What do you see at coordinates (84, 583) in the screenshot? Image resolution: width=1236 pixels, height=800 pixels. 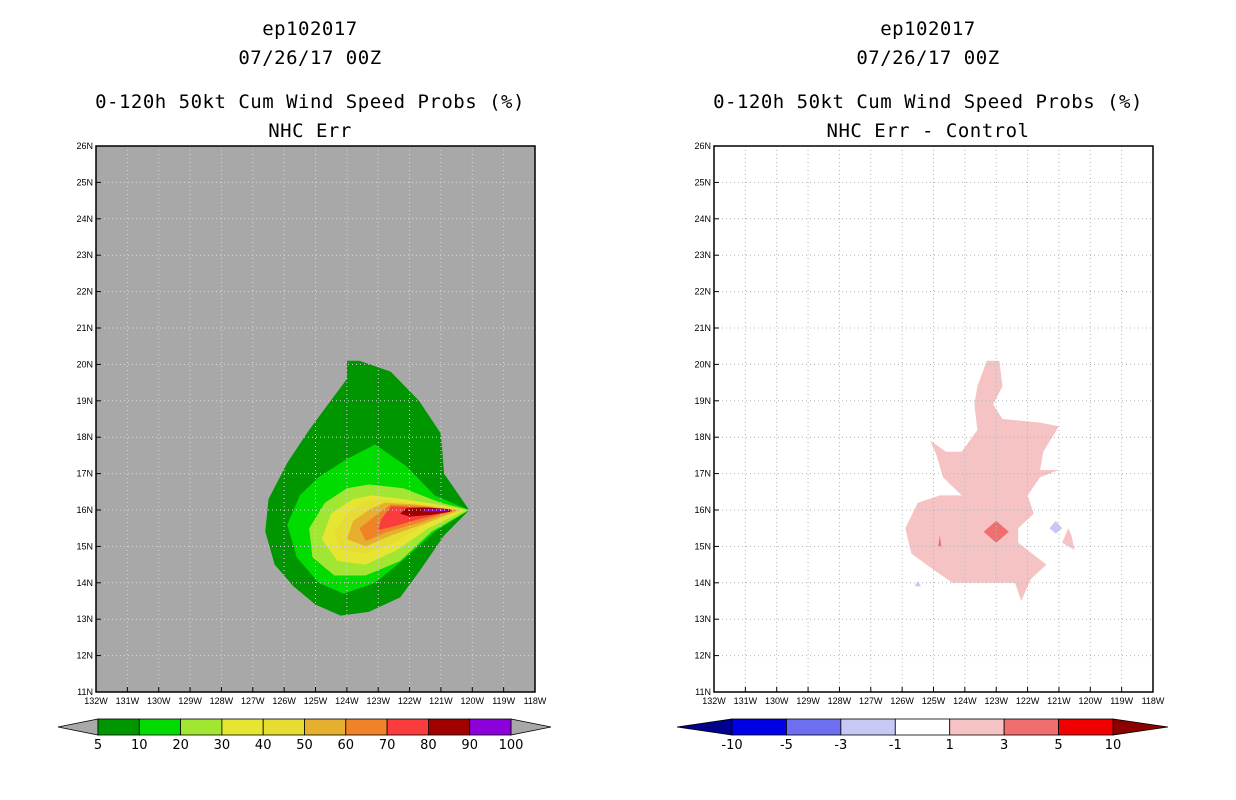 I see `left-ytick-label-14N: 14N` at bounding box center [84, 583].